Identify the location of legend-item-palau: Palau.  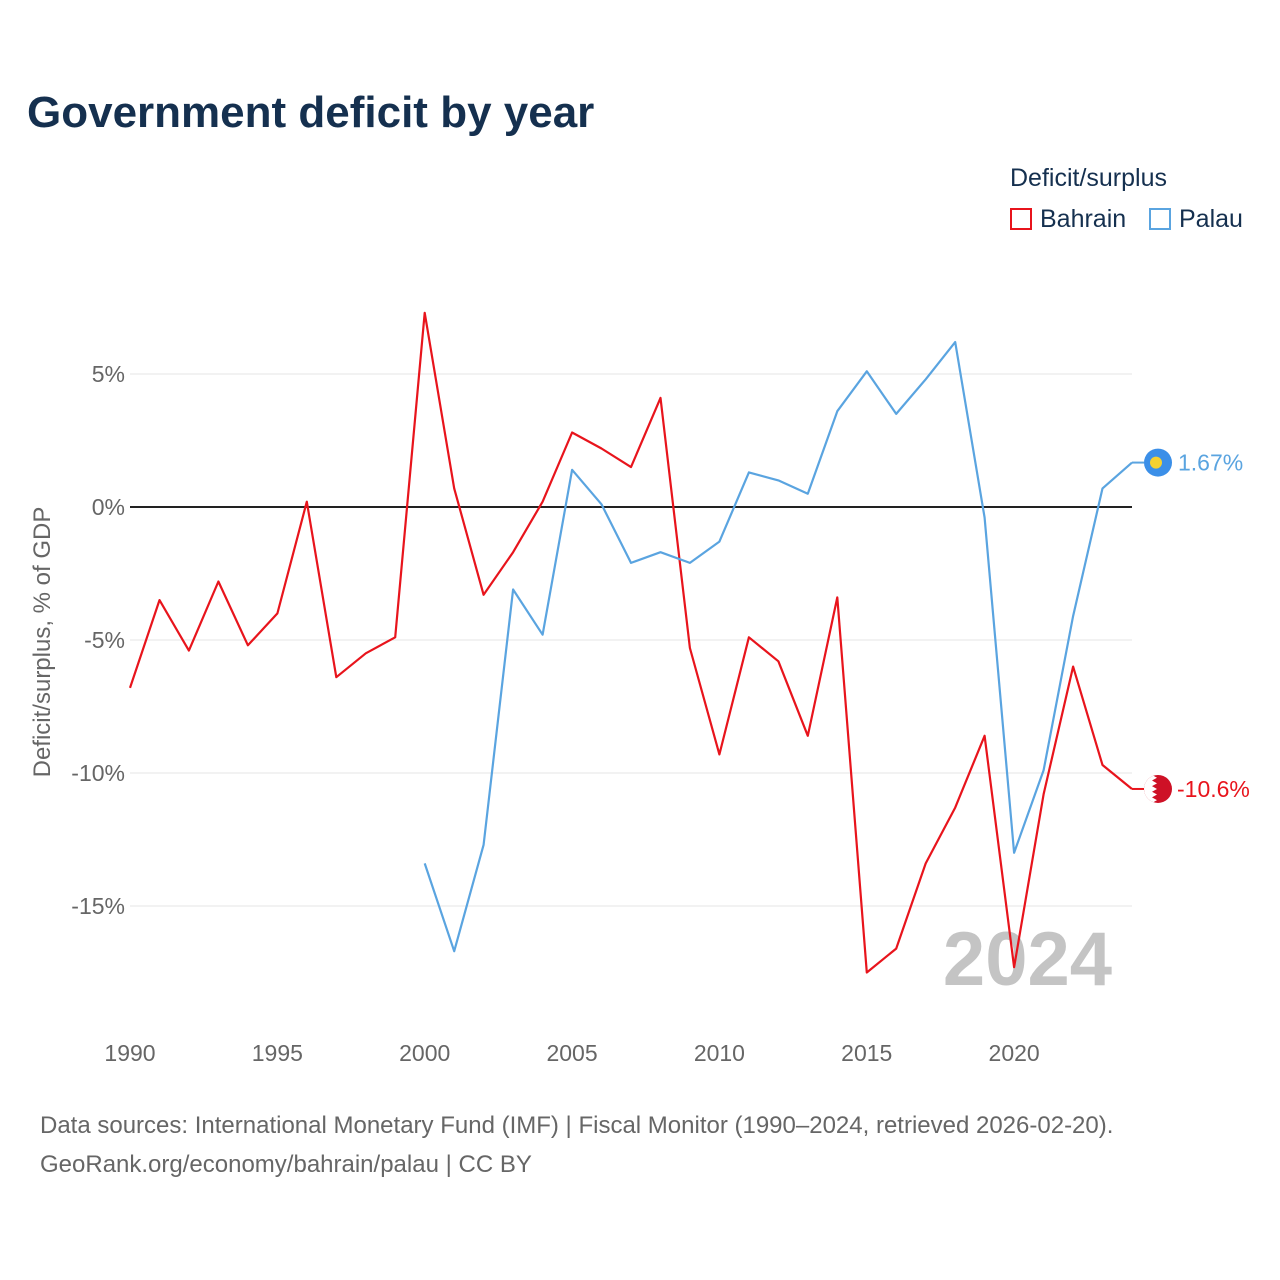
(1196, 219).